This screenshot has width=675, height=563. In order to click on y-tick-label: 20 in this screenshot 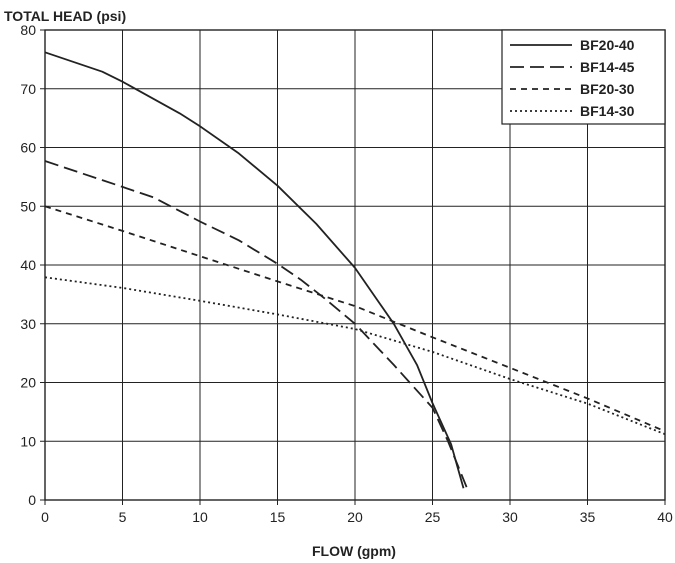, I will do `click(28, 383)`.